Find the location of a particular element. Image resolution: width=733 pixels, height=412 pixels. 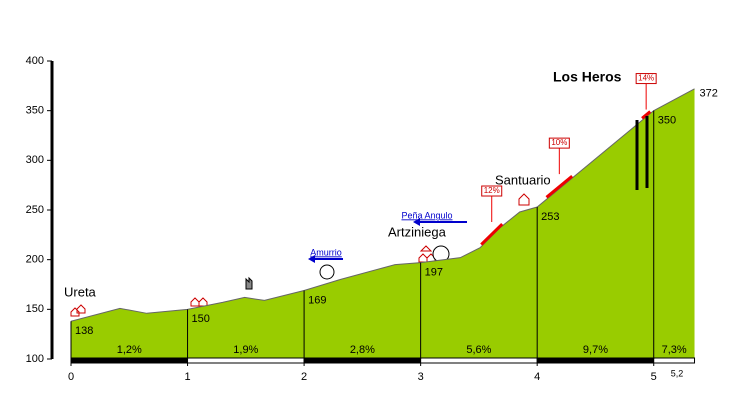

y-tick-label: 300 is located at coordinates (35, 160).